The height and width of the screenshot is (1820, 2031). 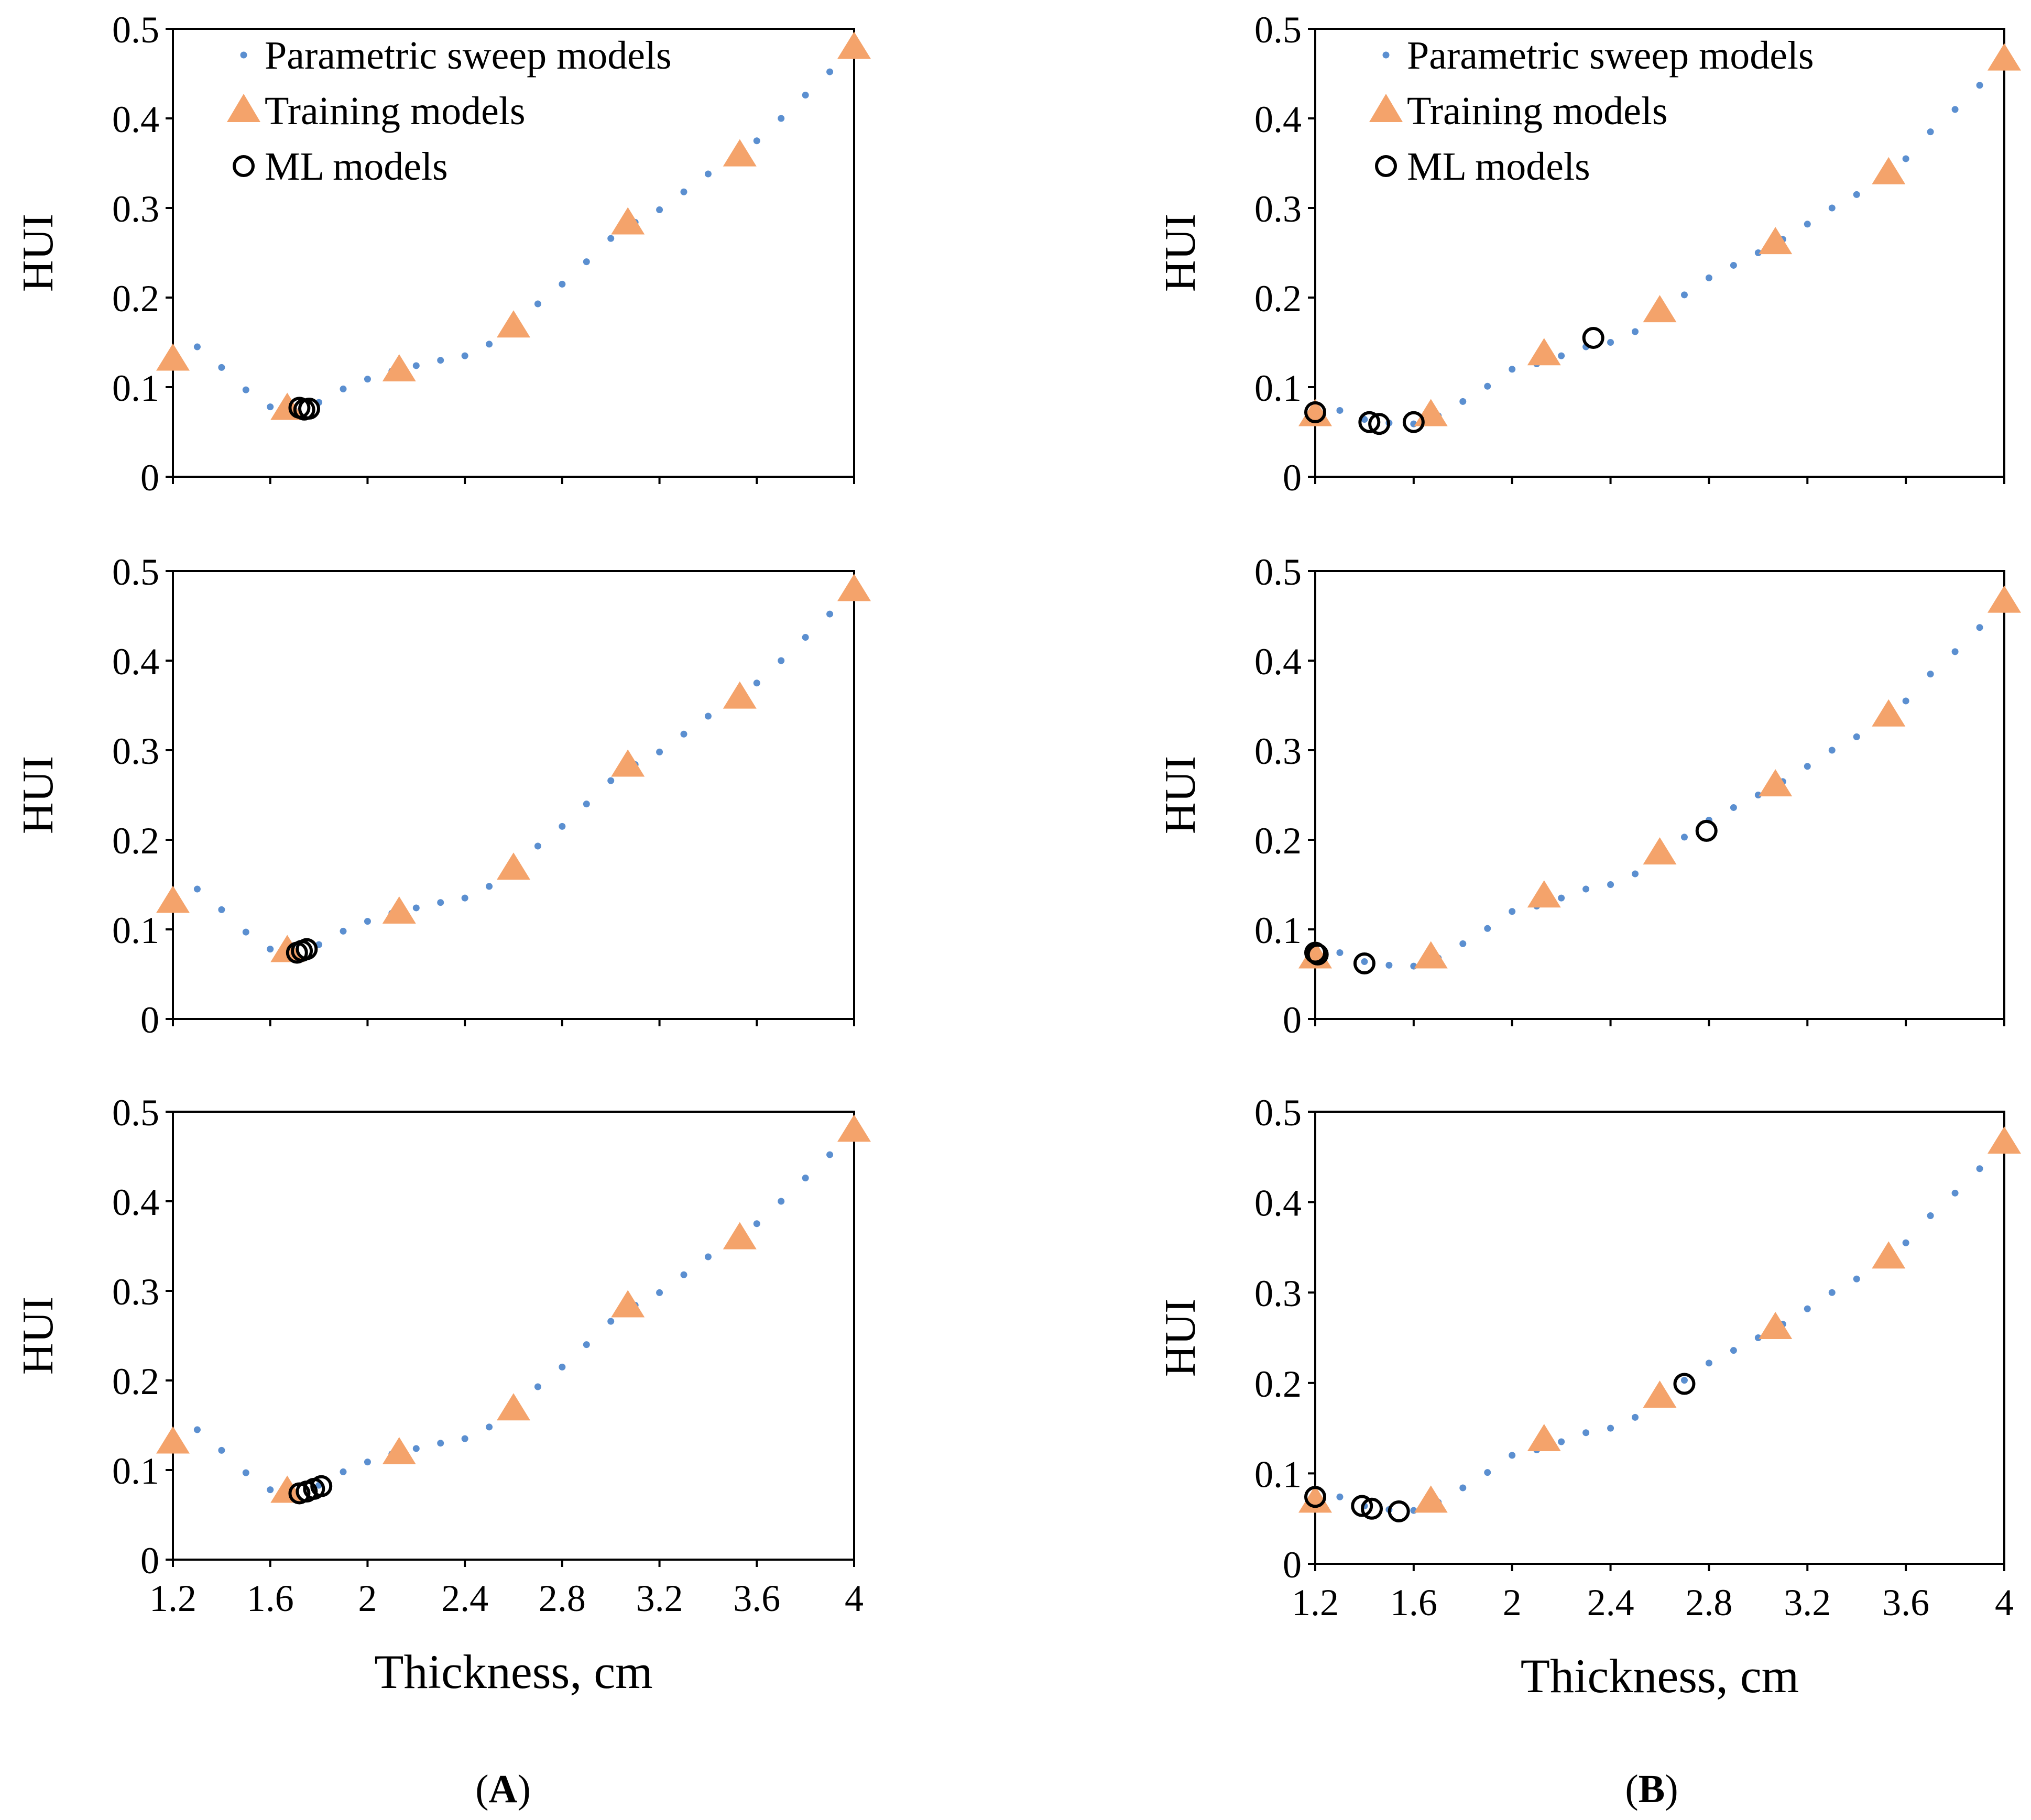 What do you see at coordinates (1906, 1603) in the screenshot?
I see `x-tick-label: 3.6` at bounding box center [1906, 1603].